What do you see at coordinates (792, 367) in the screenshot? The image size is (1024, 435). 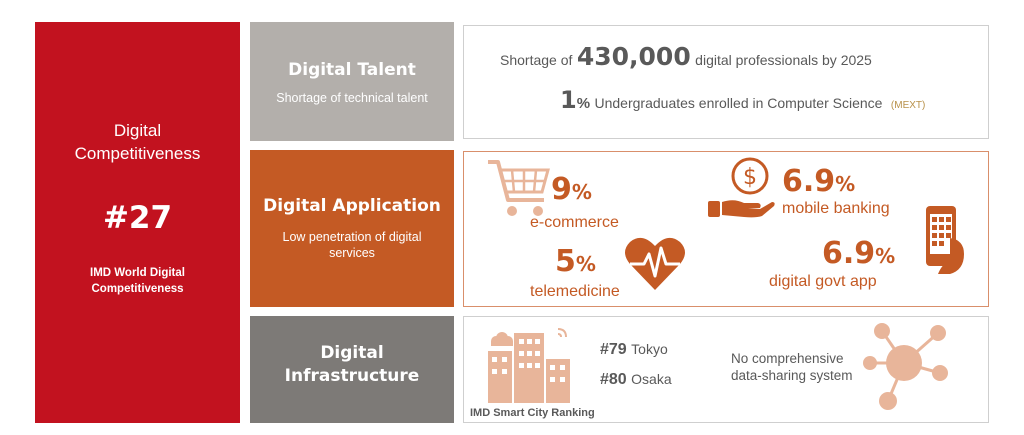 I see `data-sharing-text: No comprehensive data-sharing system` at bounding box center [792, 367].